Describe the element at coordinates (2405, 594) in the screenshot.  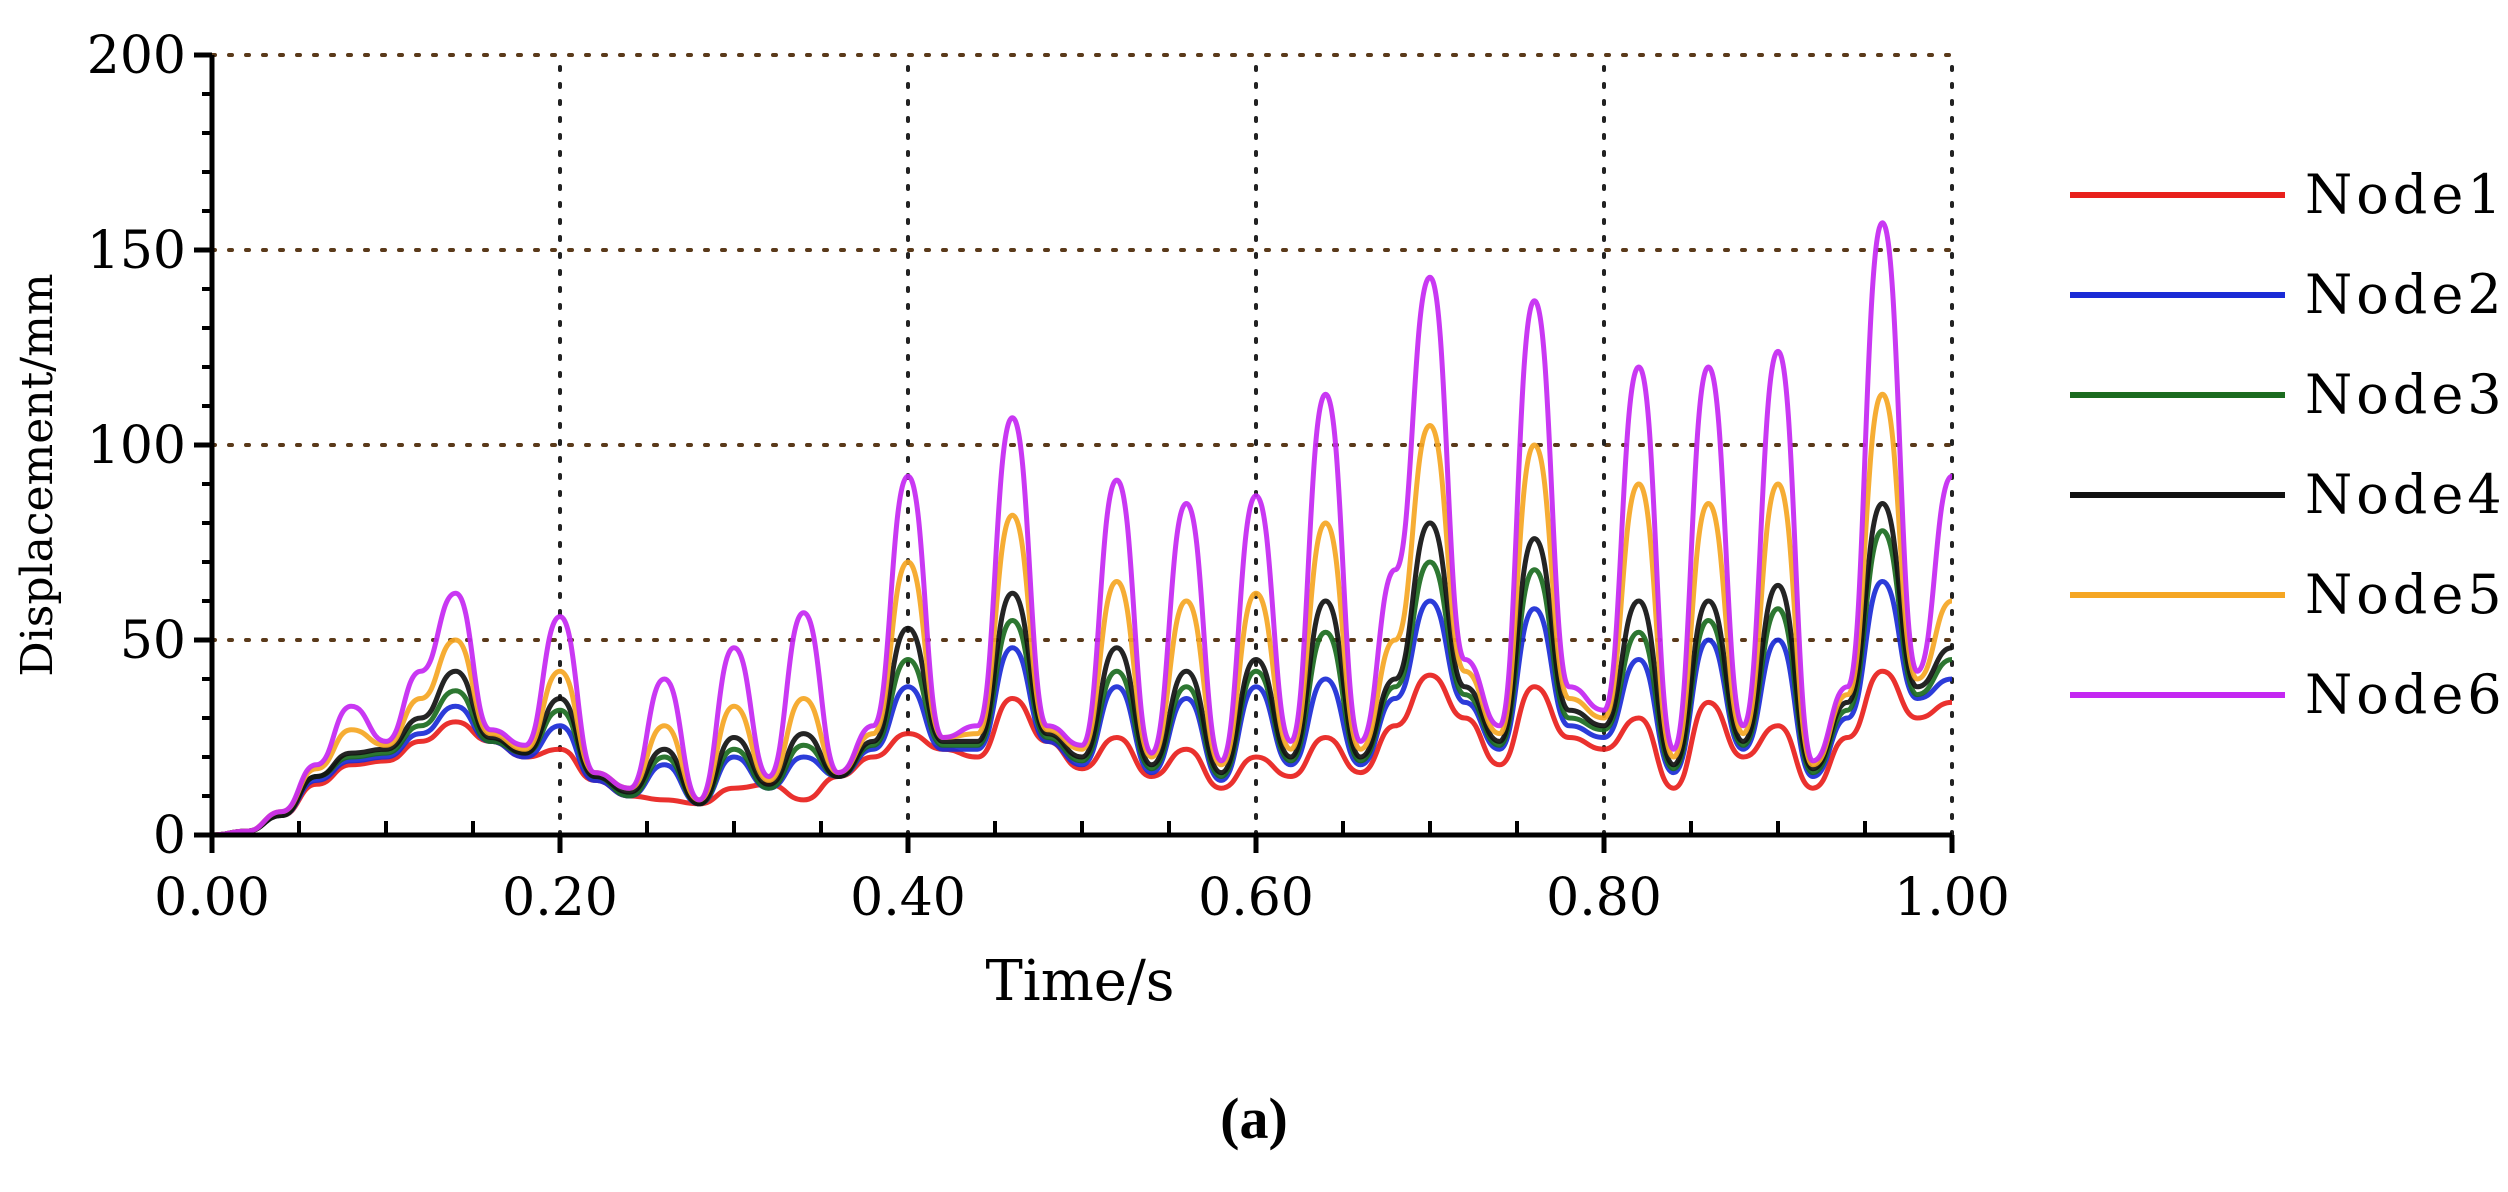
I see `legend-label-node5: Node5` at that location.